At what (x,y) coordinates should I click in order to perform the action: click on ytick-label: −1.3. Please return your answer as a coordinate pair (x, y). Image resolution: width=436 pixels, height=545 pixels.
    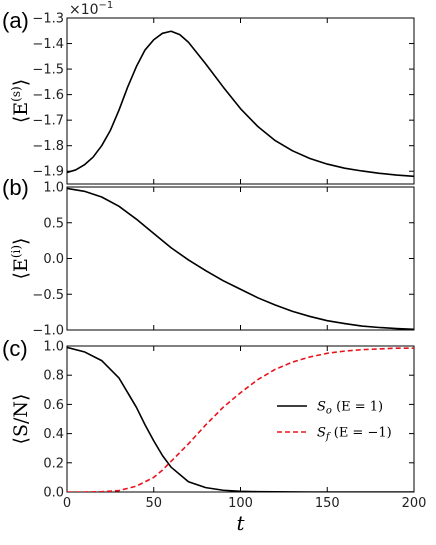
    Looking at the image, I should click on (48, 19).